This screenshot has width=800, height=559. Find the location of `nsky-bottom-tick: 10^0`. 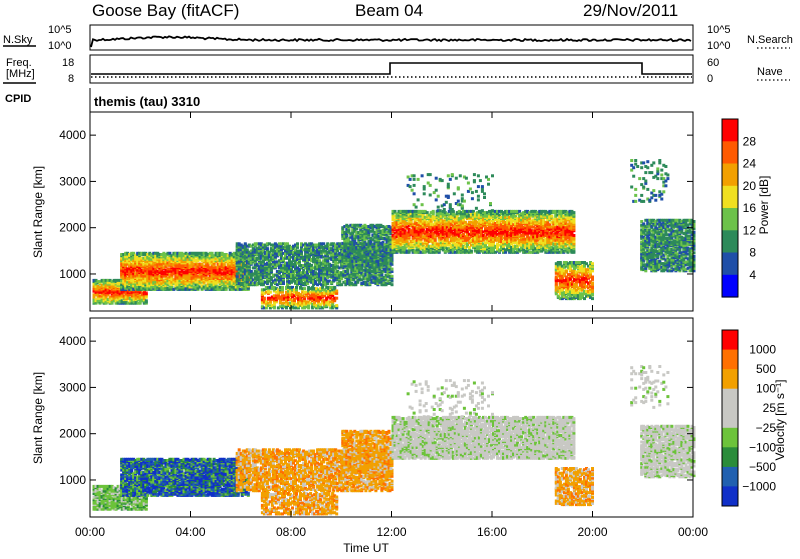

nsky-bottom-tick: 10^0 is located at coordinates (60, 46).